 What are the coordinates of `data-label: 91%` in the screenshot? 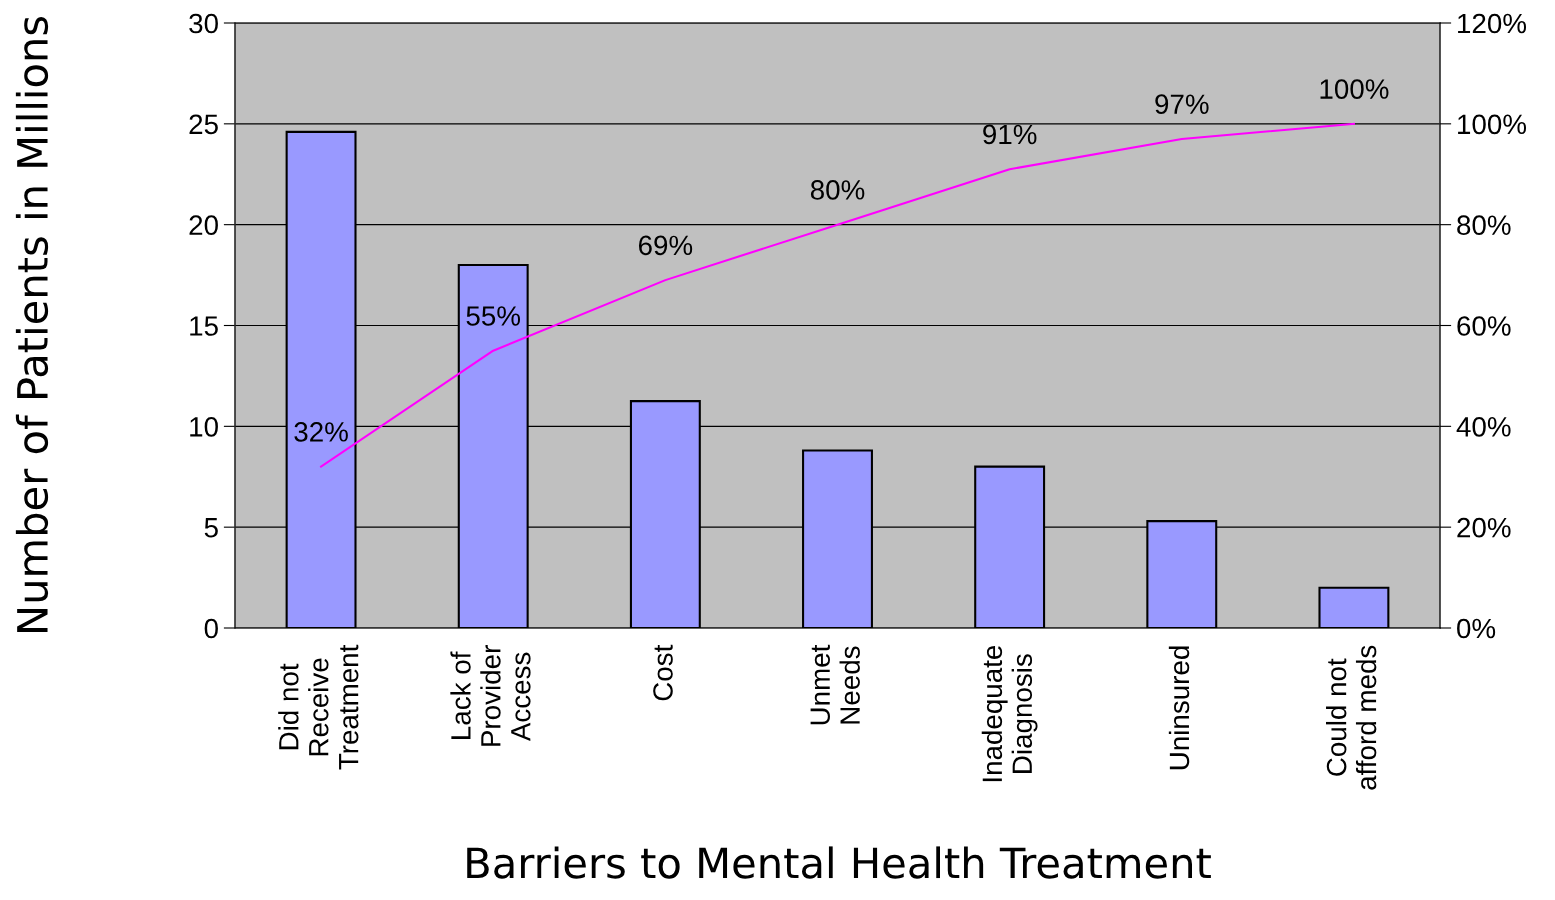 It's located at (1010, 134).